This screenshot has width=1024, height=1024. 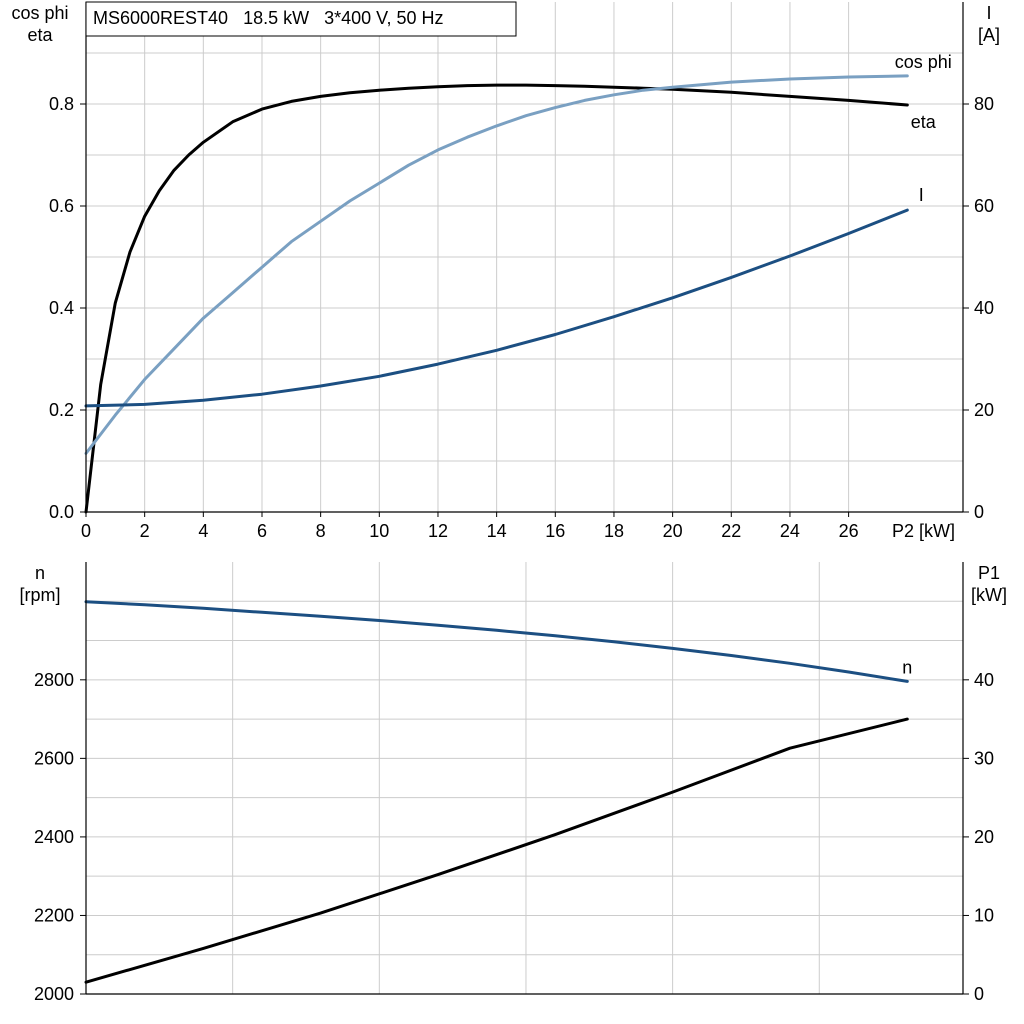 I want to click on x-tick-label: 22, so click(x=731, y=531).